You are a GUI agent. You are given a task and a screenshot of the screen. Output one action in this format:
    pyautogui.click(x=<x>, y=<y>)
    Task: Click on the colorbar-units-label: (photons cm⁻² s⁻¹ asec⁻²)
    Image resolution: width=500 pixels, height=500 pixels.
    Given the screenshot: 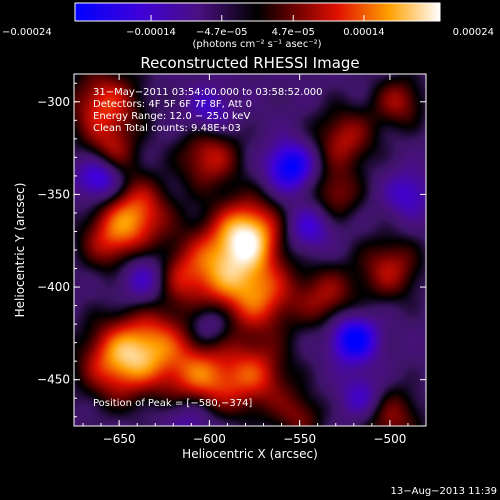 What is the action you would take?
    pyautogui.click(x=256, y=44)
    